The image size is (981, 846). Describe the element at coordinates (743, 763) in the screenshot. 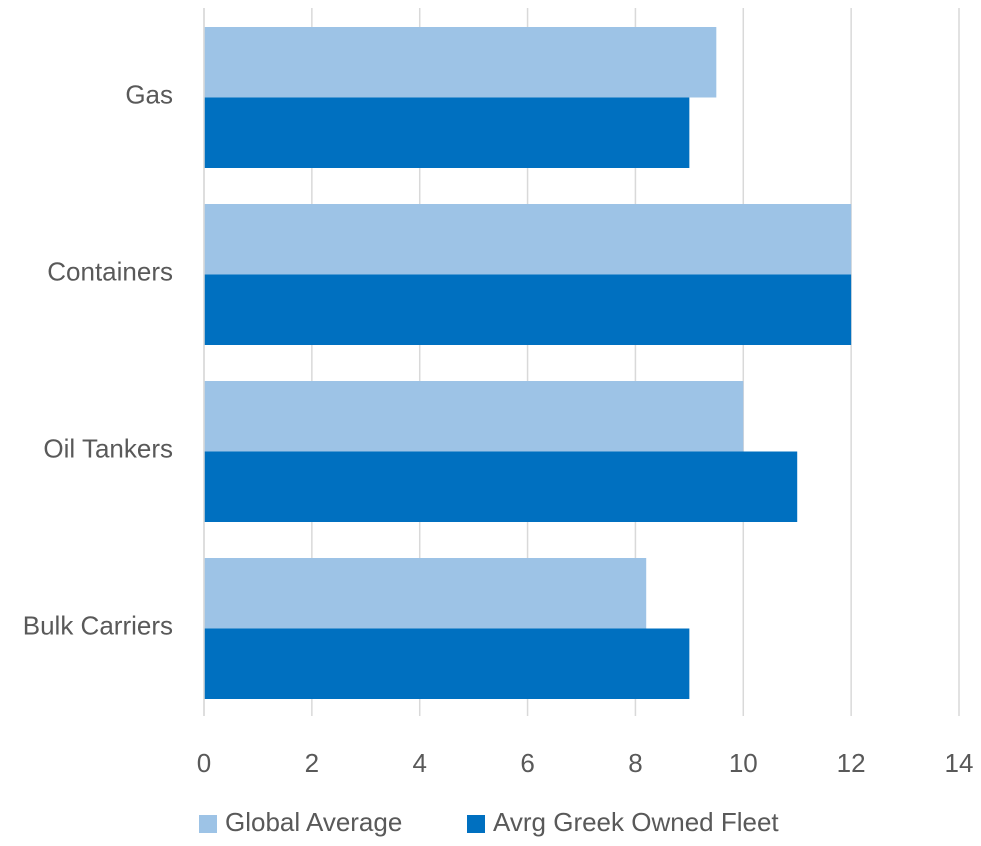

I see `x-tick-label: 10` at that location.